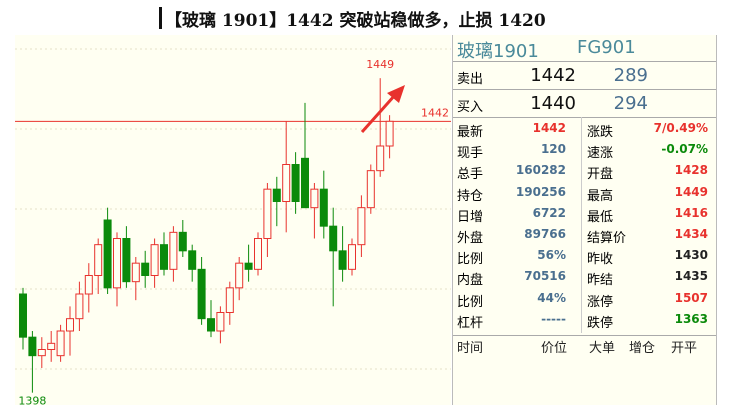 This screenshot has height=405, width=735. What do you see at coordinates (691, 276) in the screenshot?
I see `field-value: 1435` at bounding box center [691, 276].